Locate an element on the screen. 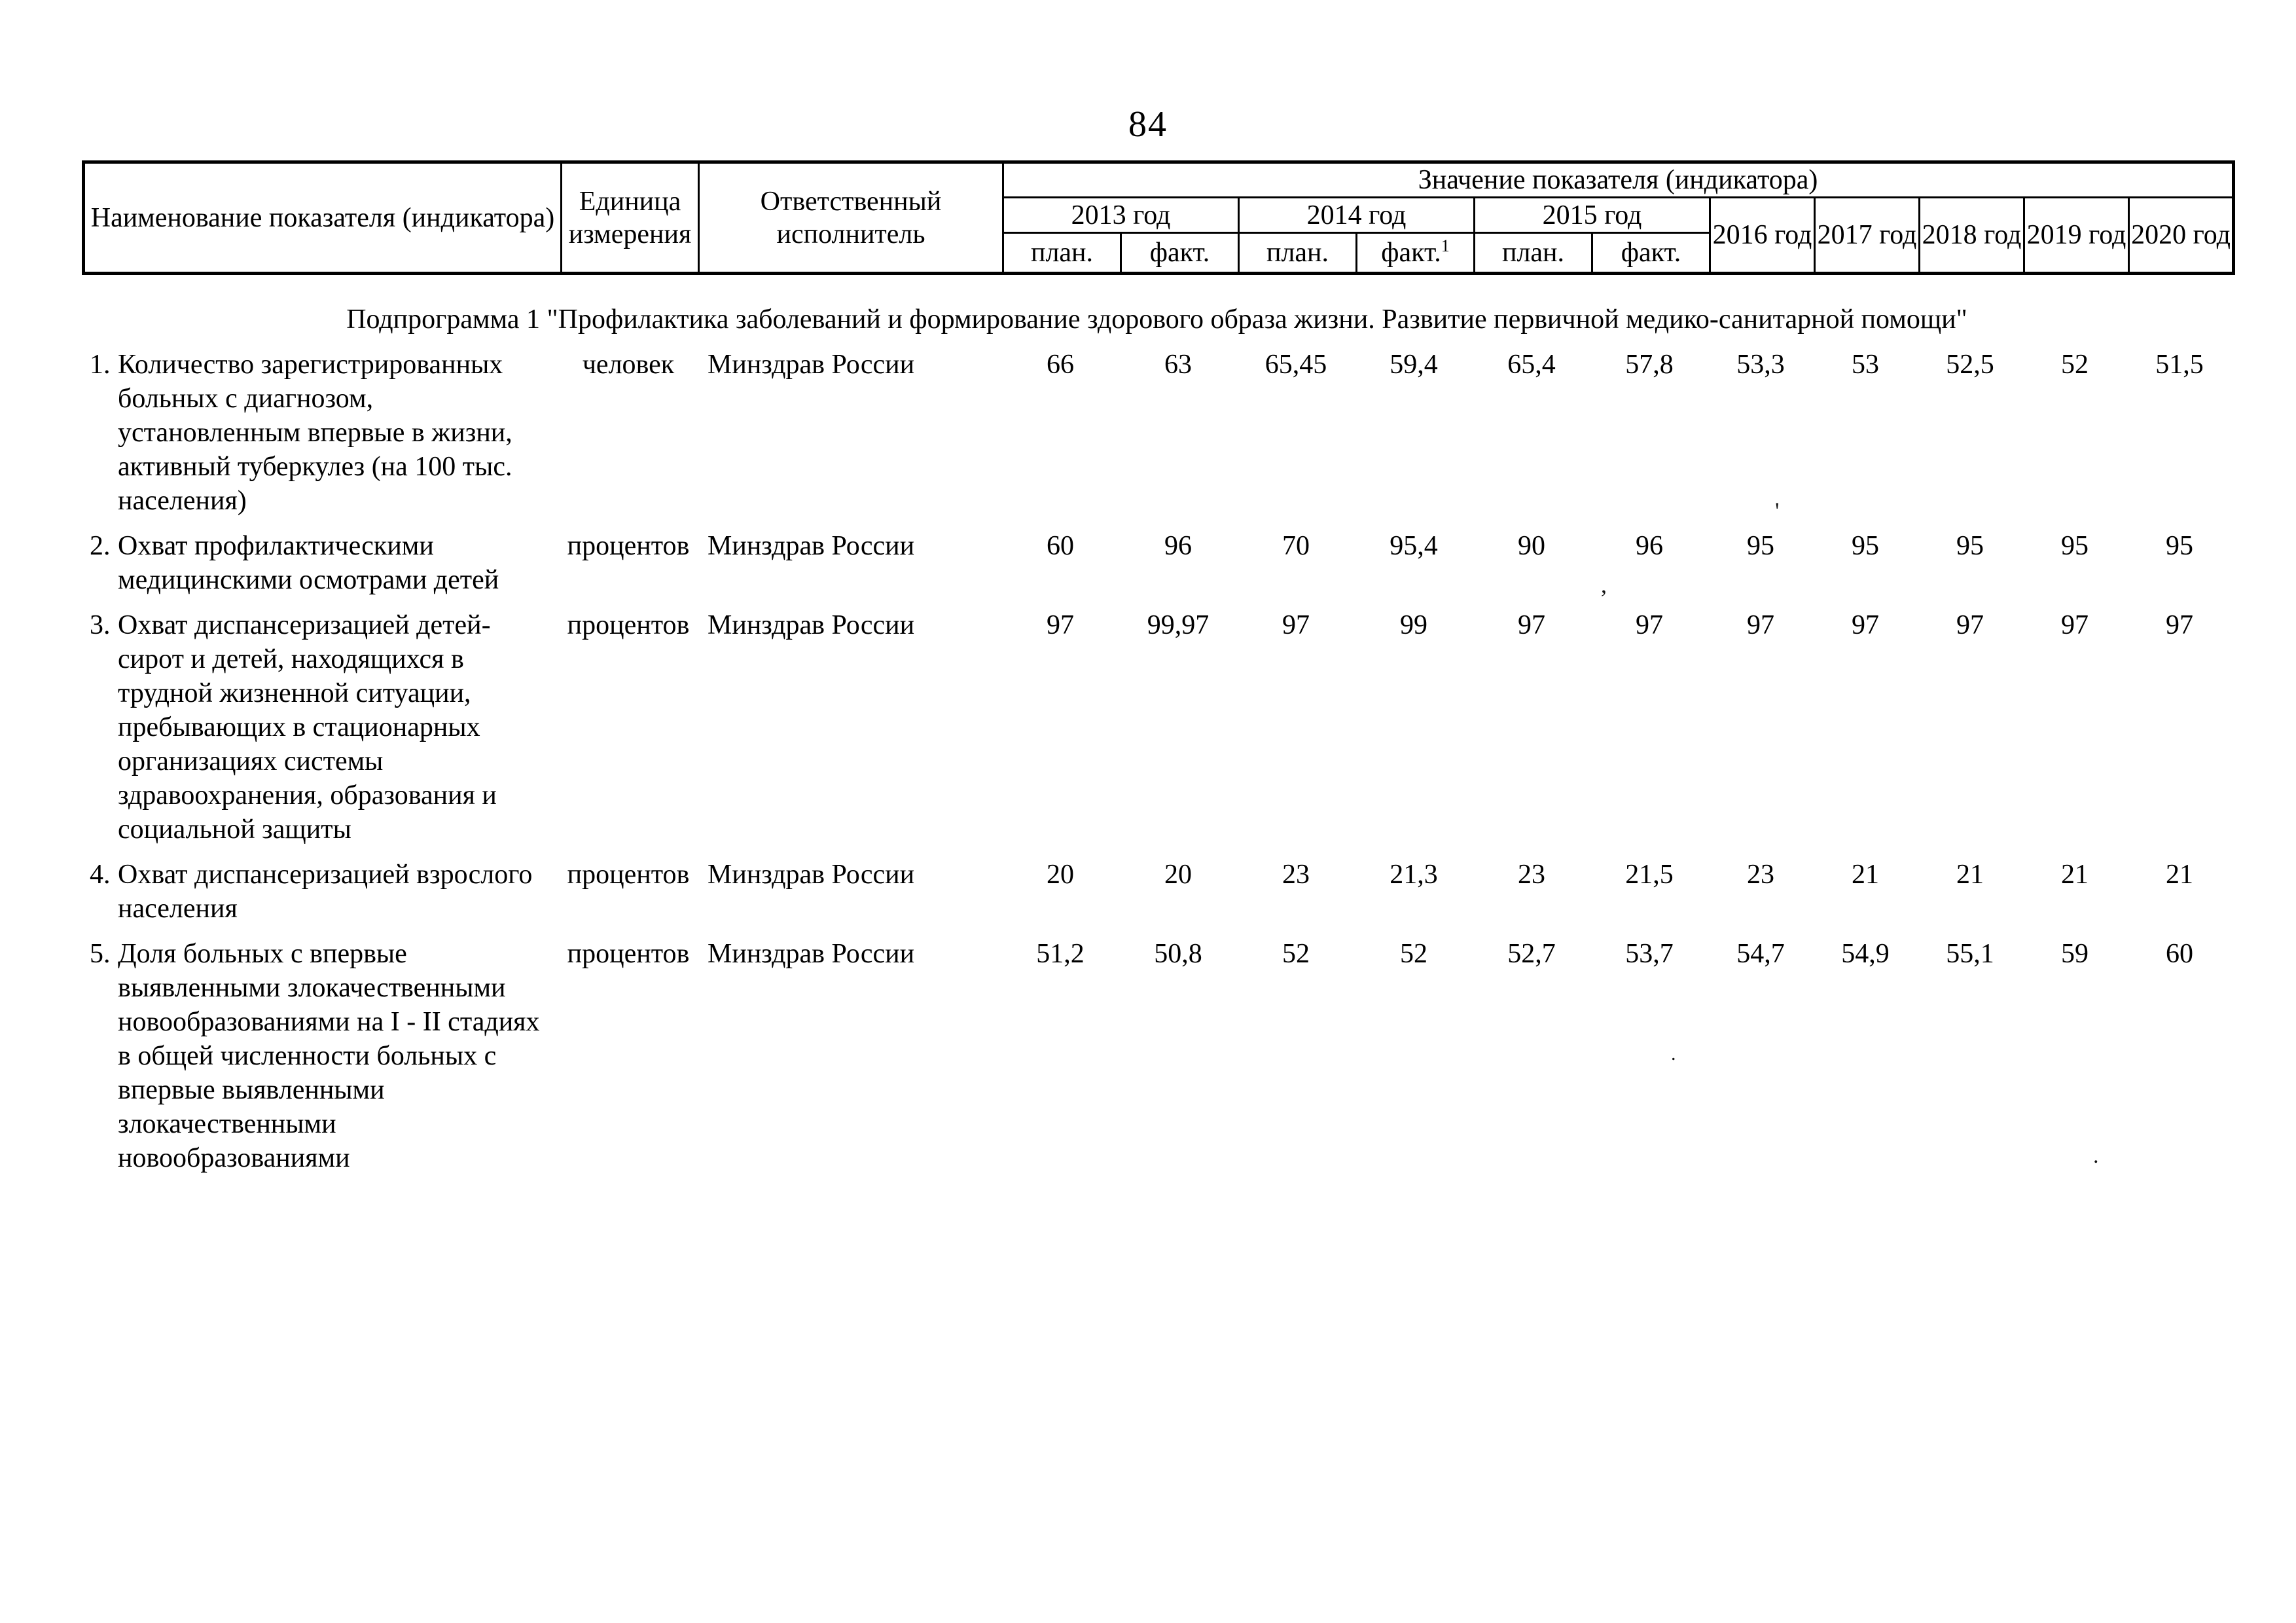 This screenshot has height=1623, width=2296. value-2020: 95 is located at coordinates (2179, 546).